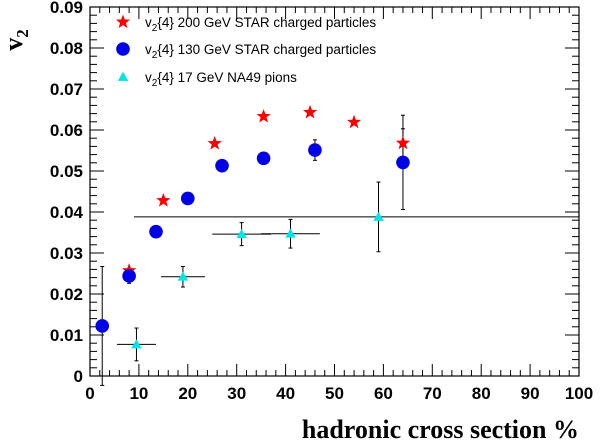  Describe the element at coordinates (66, 294) in the screenshot. I see `y-tick-label: 0.02` at that location.